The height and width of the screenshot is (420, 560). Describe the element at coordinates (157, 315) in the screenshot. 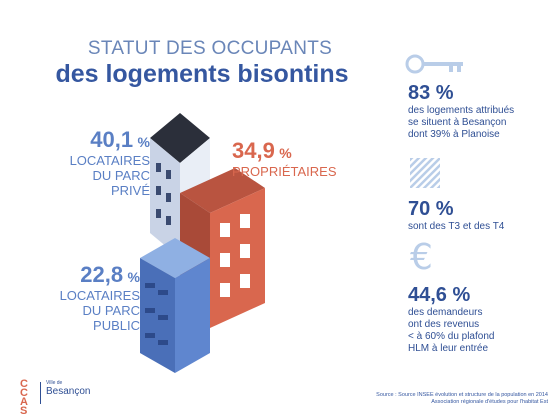

I see `building-public-left` at that location.